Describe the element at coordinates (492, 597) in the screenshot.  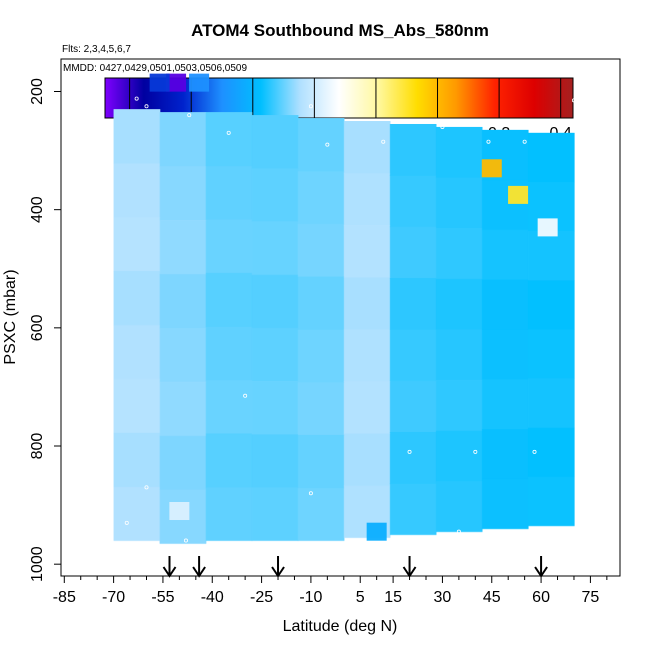
I see `x-tick-label: 45` at that location.